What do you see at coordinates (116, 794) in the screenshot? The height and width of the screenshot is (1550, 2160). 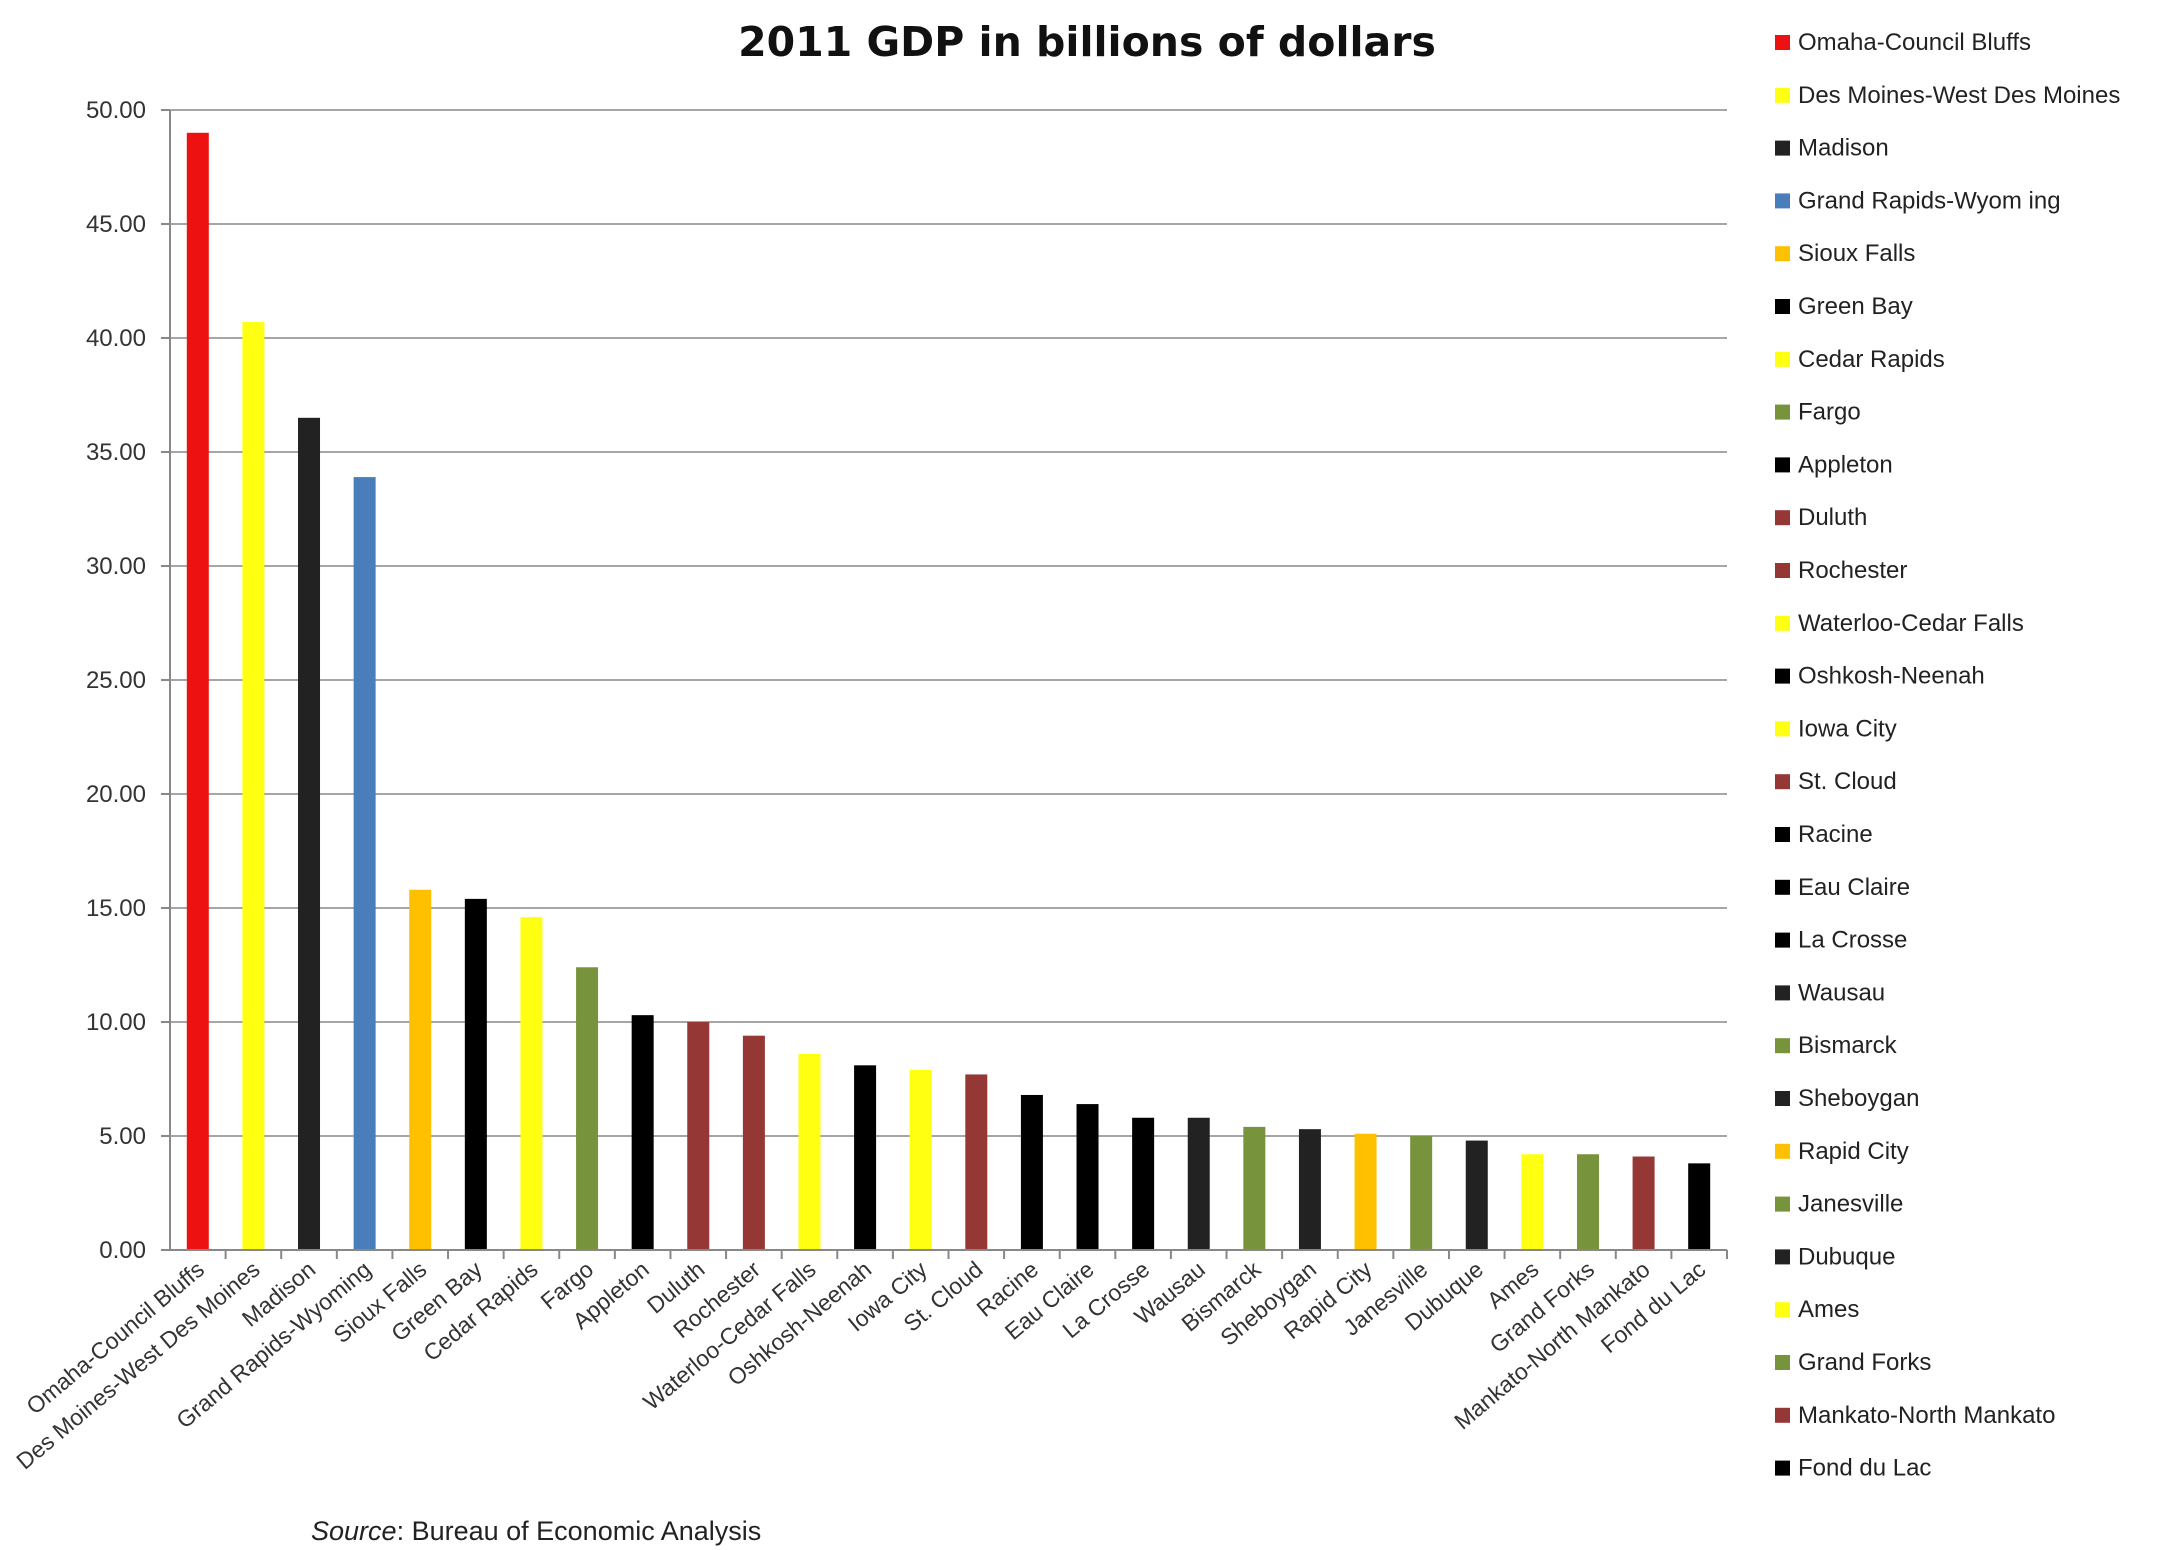 I see `y-tick-label: 20.00` at bounding box center [116, 794].